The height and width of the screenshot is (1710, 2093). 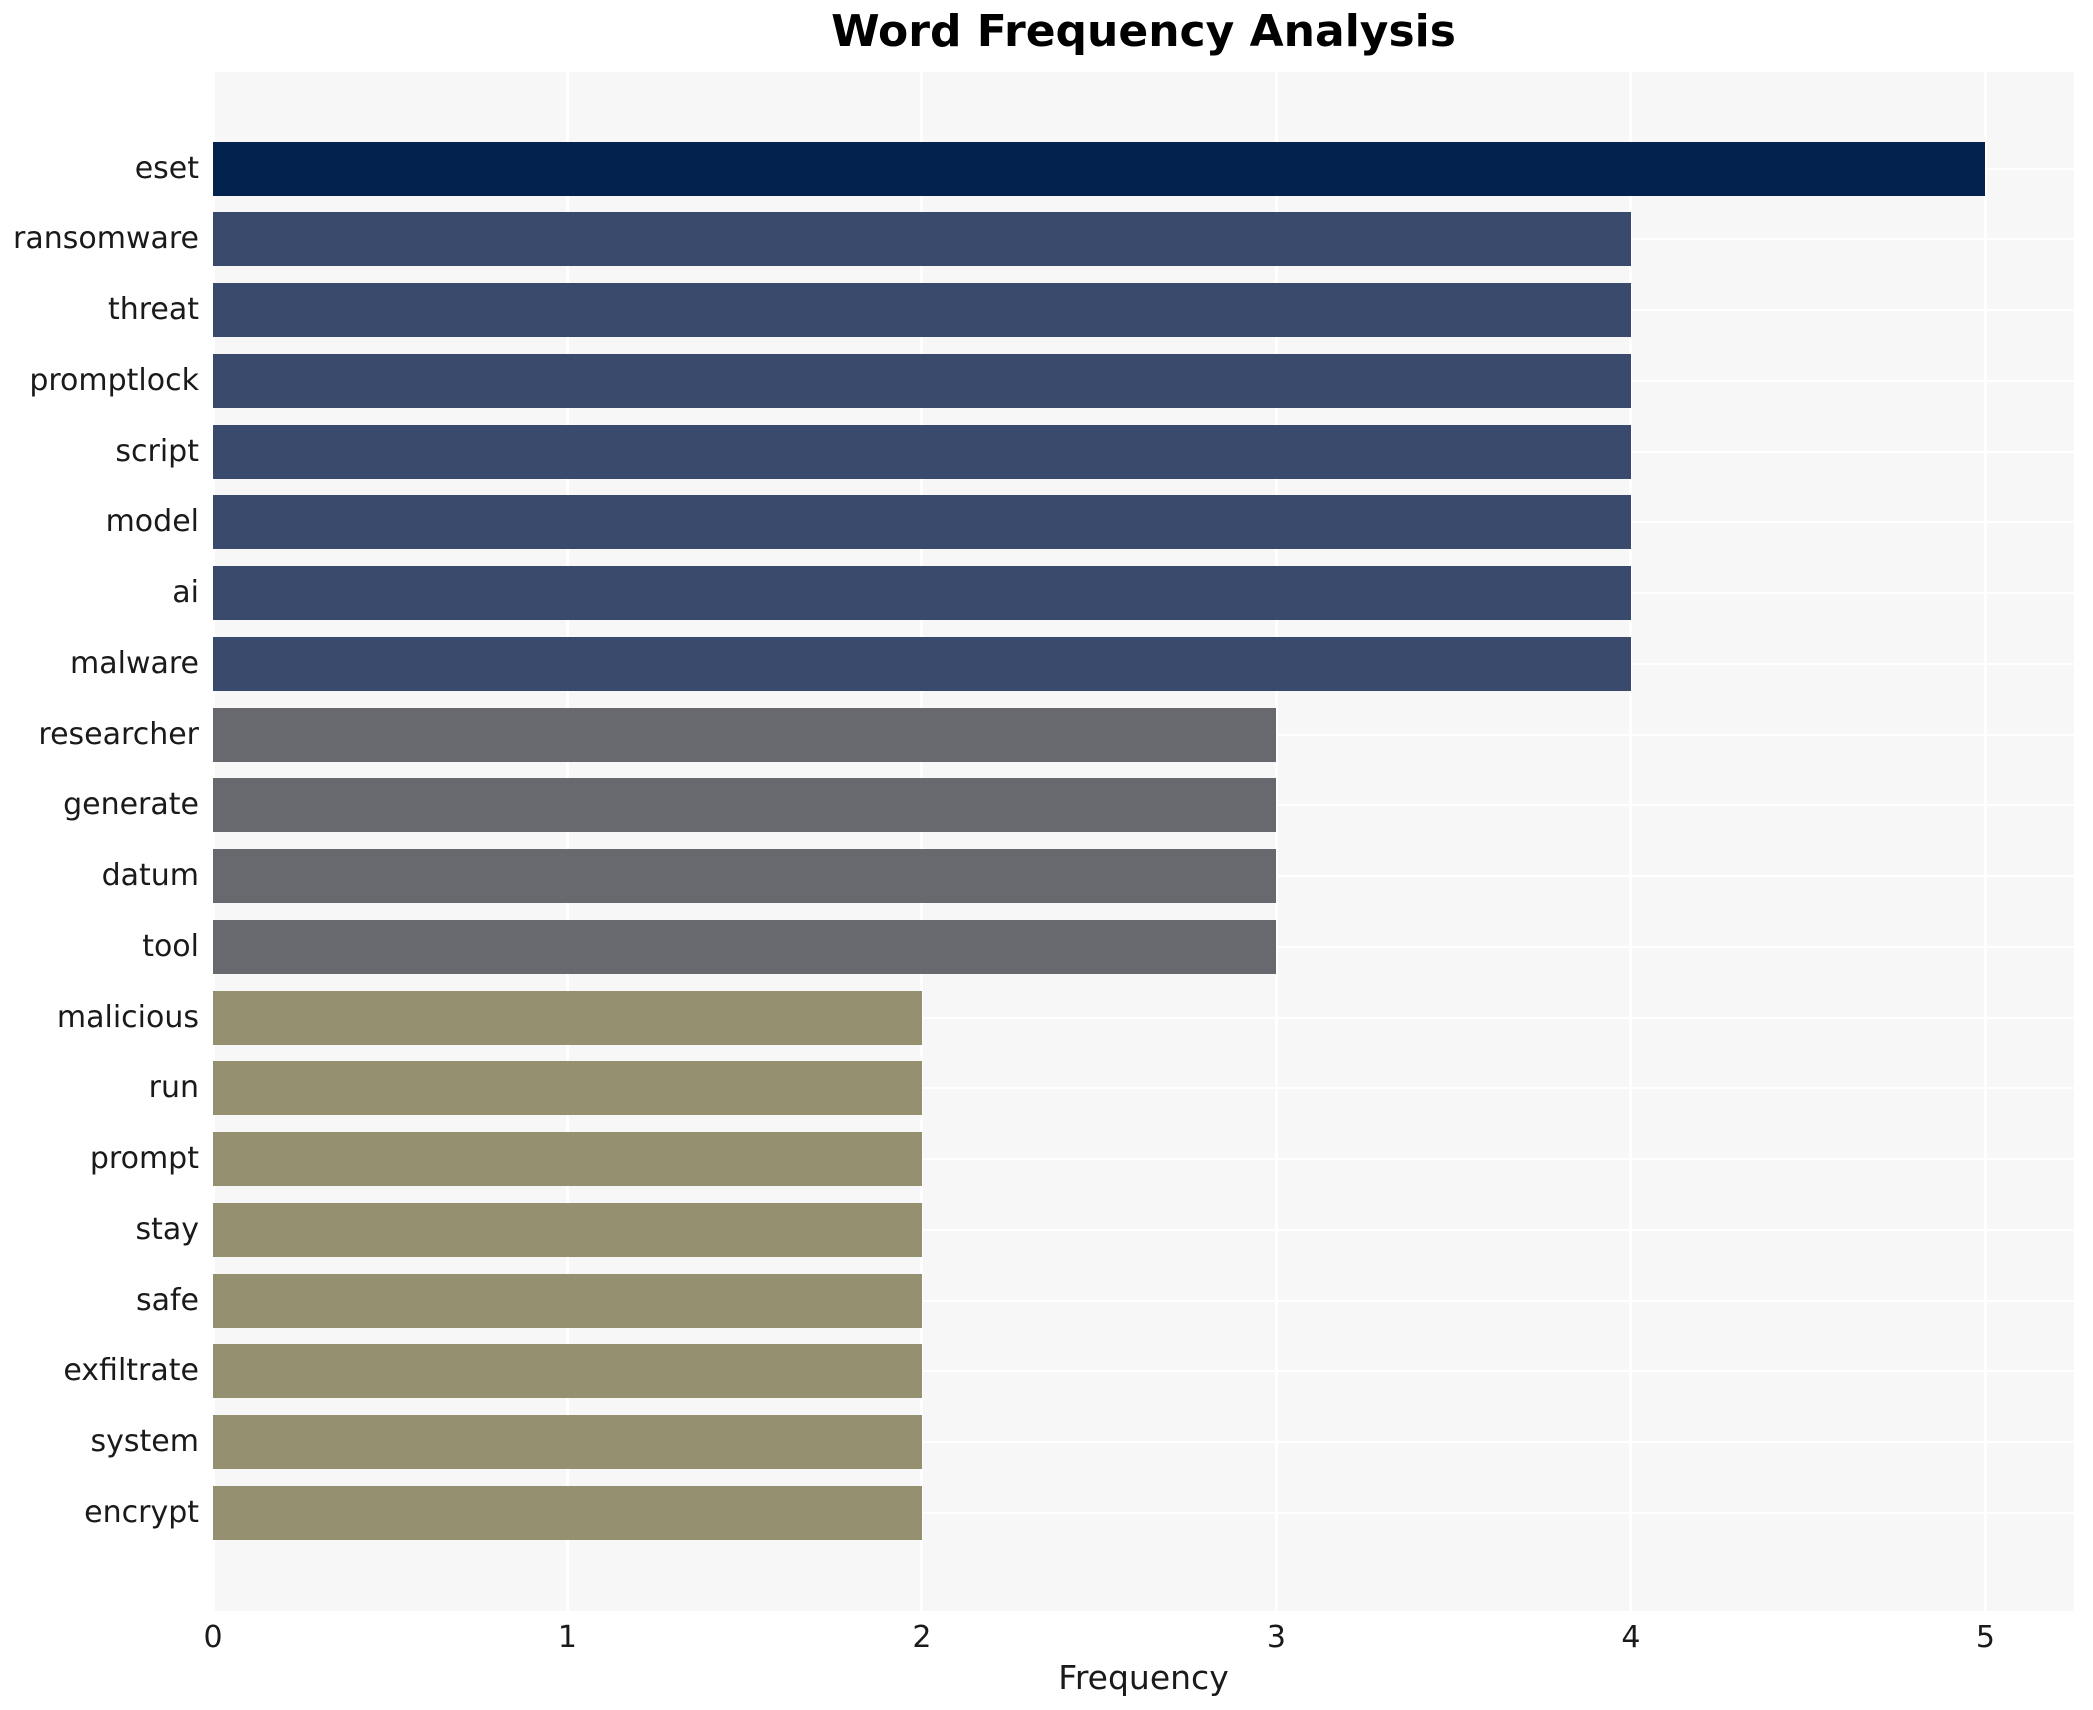 I want to click on y-tick-label-threat: threat, so click(x=153, y=310).